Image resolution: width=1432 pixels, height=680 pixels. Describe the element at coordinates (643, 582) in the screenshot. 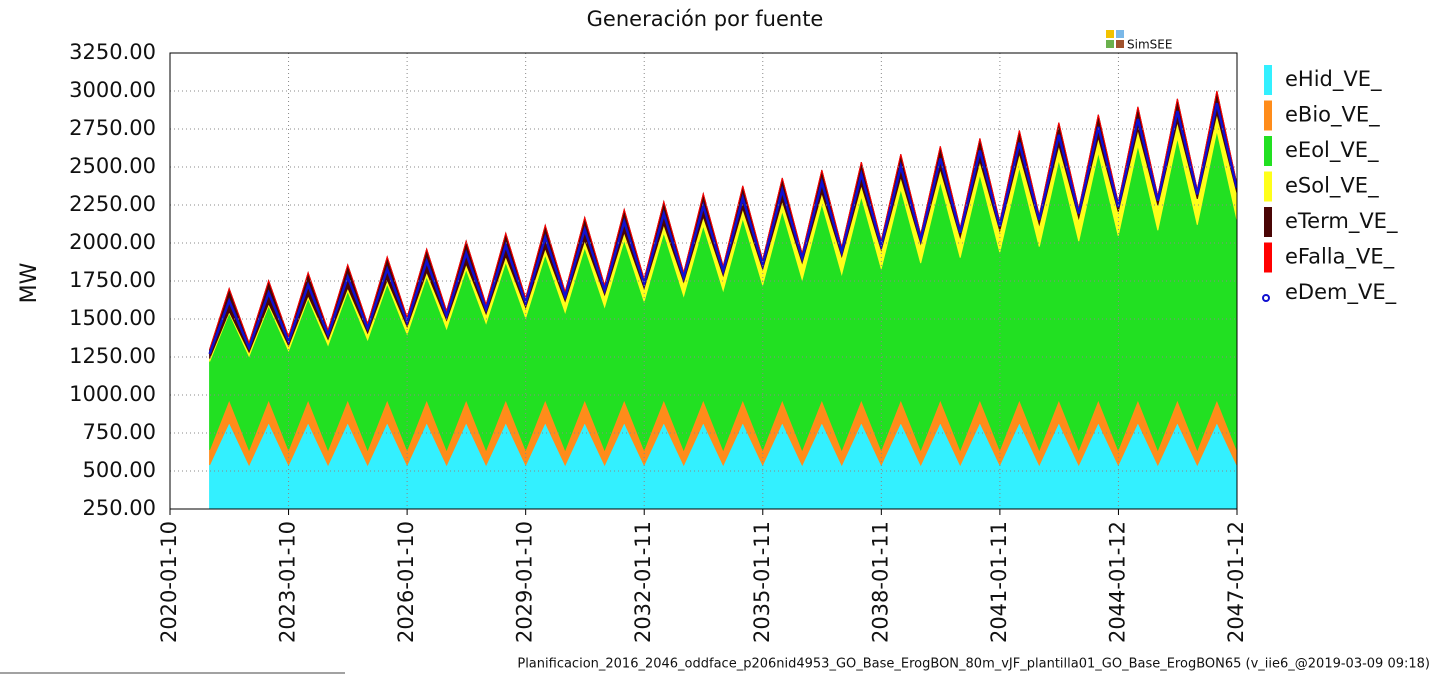

I see `x-tick-label: 2032-01-11` at that location.